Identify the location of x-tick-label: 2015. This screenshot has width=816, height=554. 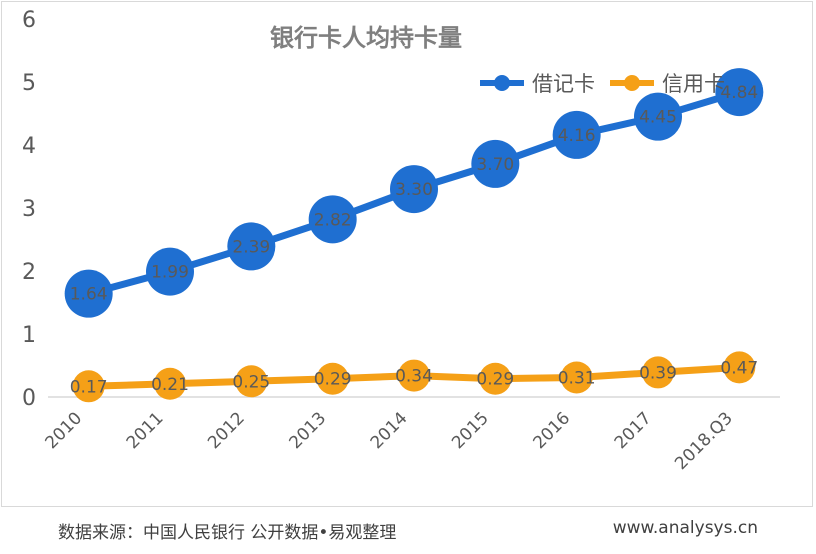
(470, 430).